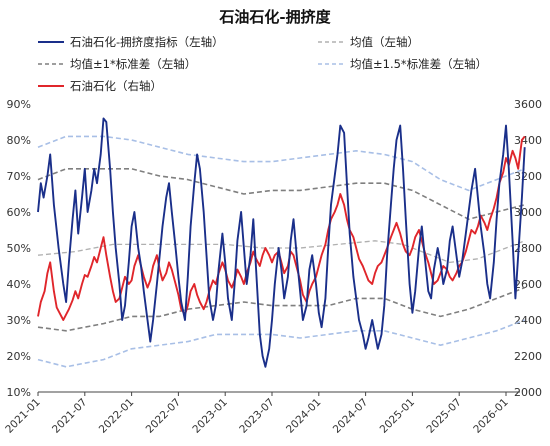 Image resolution: width=550 pixels, height=446 pixels. I want to click on x-tick-label: 2023-07, so click(257, 416).